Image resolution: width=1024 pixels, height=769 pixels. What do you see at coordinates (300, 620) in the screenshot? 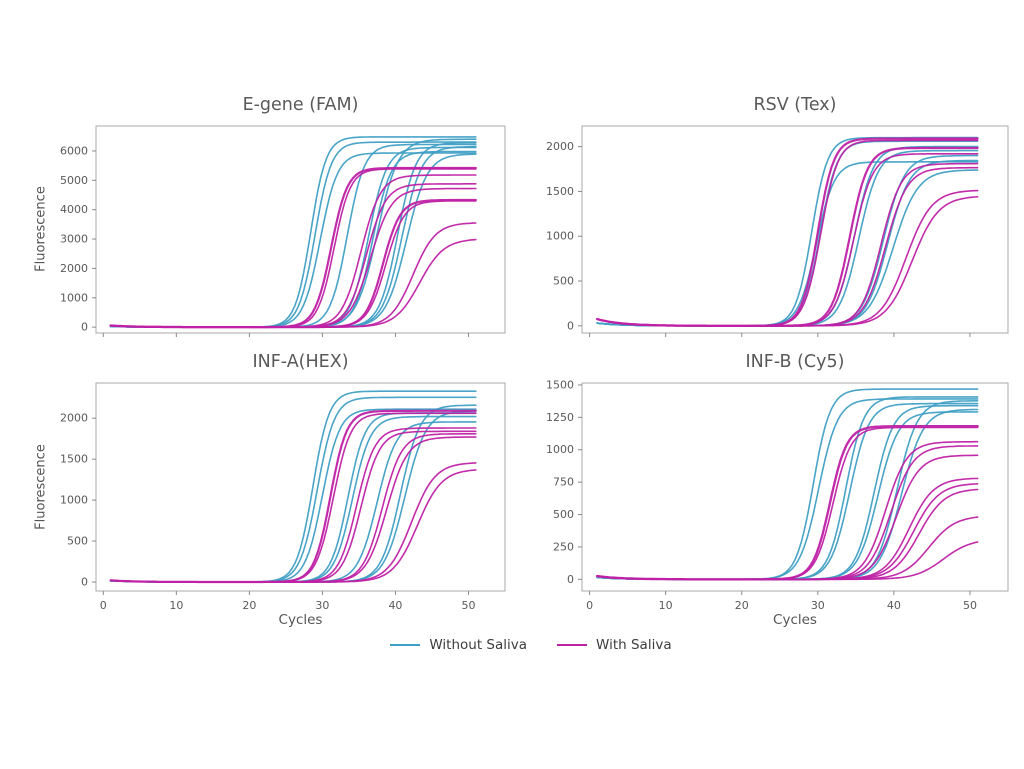
I see `x-axis-label-cycles-left: Cycles` at bounding box center [300, 620].